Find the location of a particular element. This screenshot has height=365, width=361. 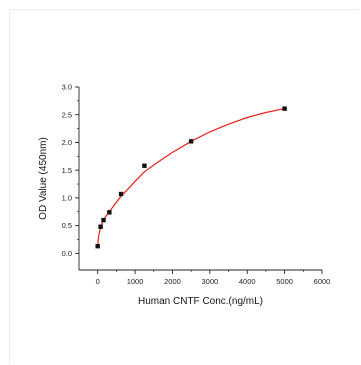

x-tick-label: 5000 is located at coordinates (284, 281).